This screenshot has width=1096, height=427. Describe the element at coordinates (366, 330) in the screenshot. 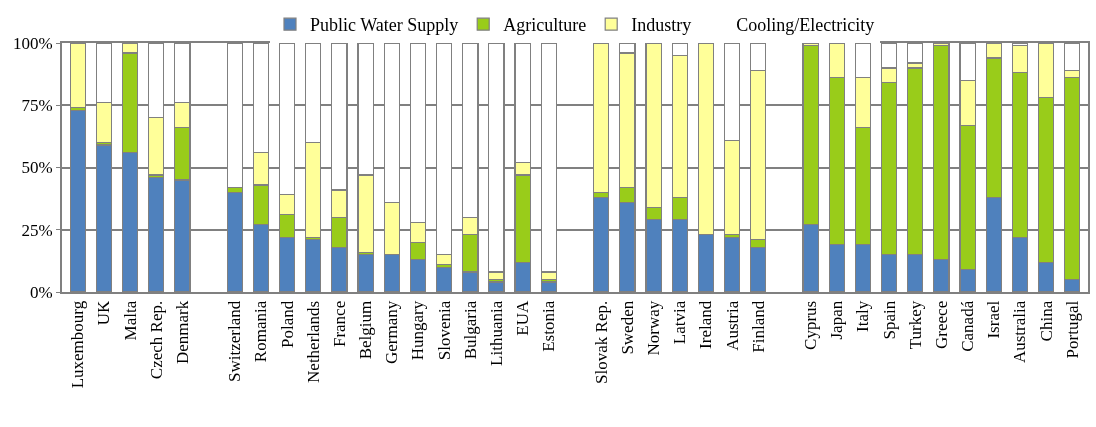

I see `x-tick-label: Belgium` at that location.